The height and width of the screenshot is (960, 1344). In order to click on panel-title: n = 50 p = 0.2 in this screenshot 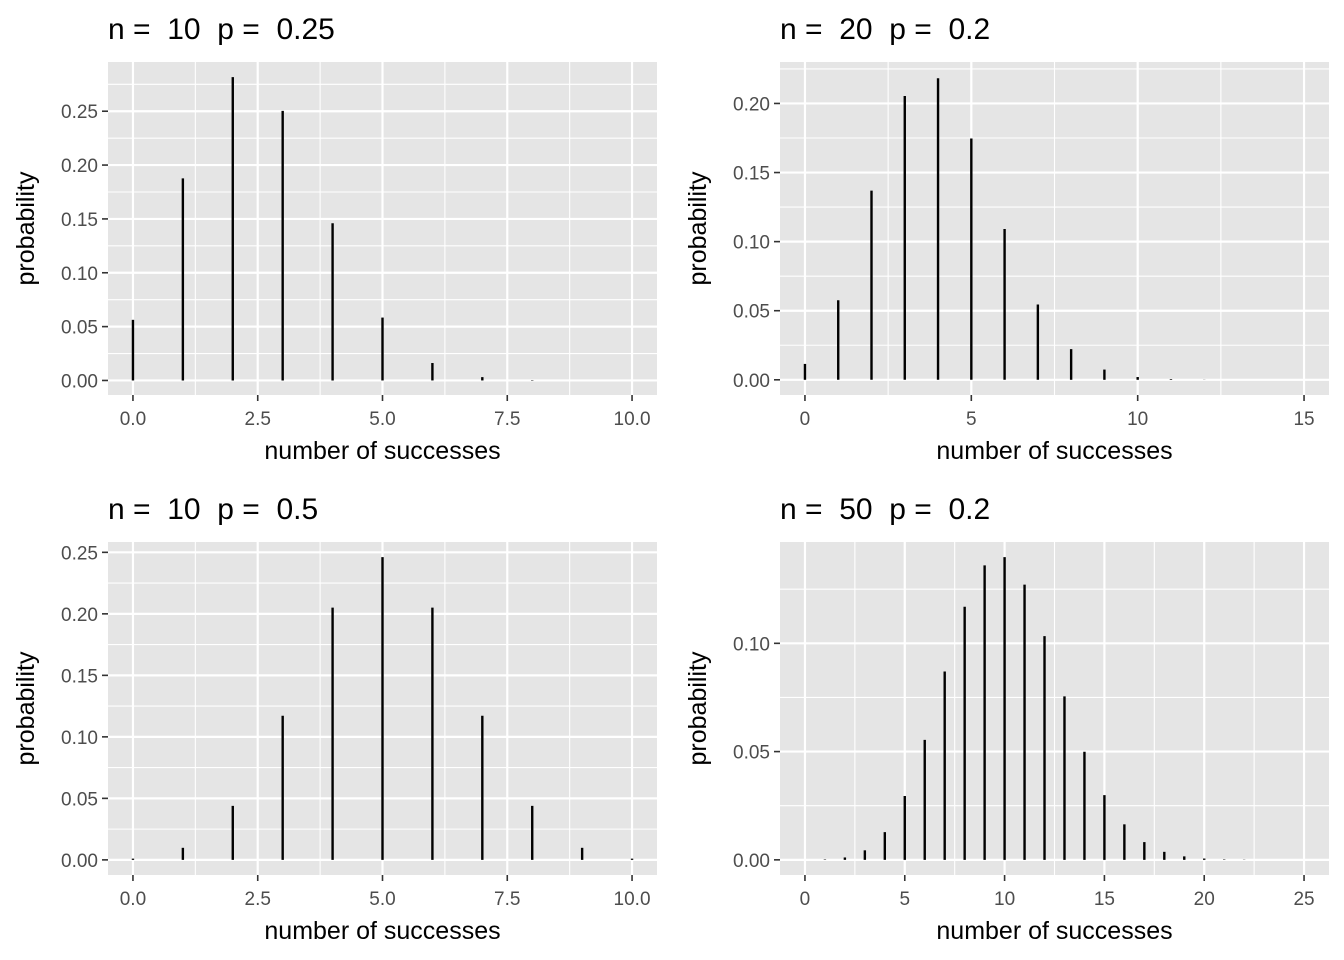, I will do `click(885, 509)`.